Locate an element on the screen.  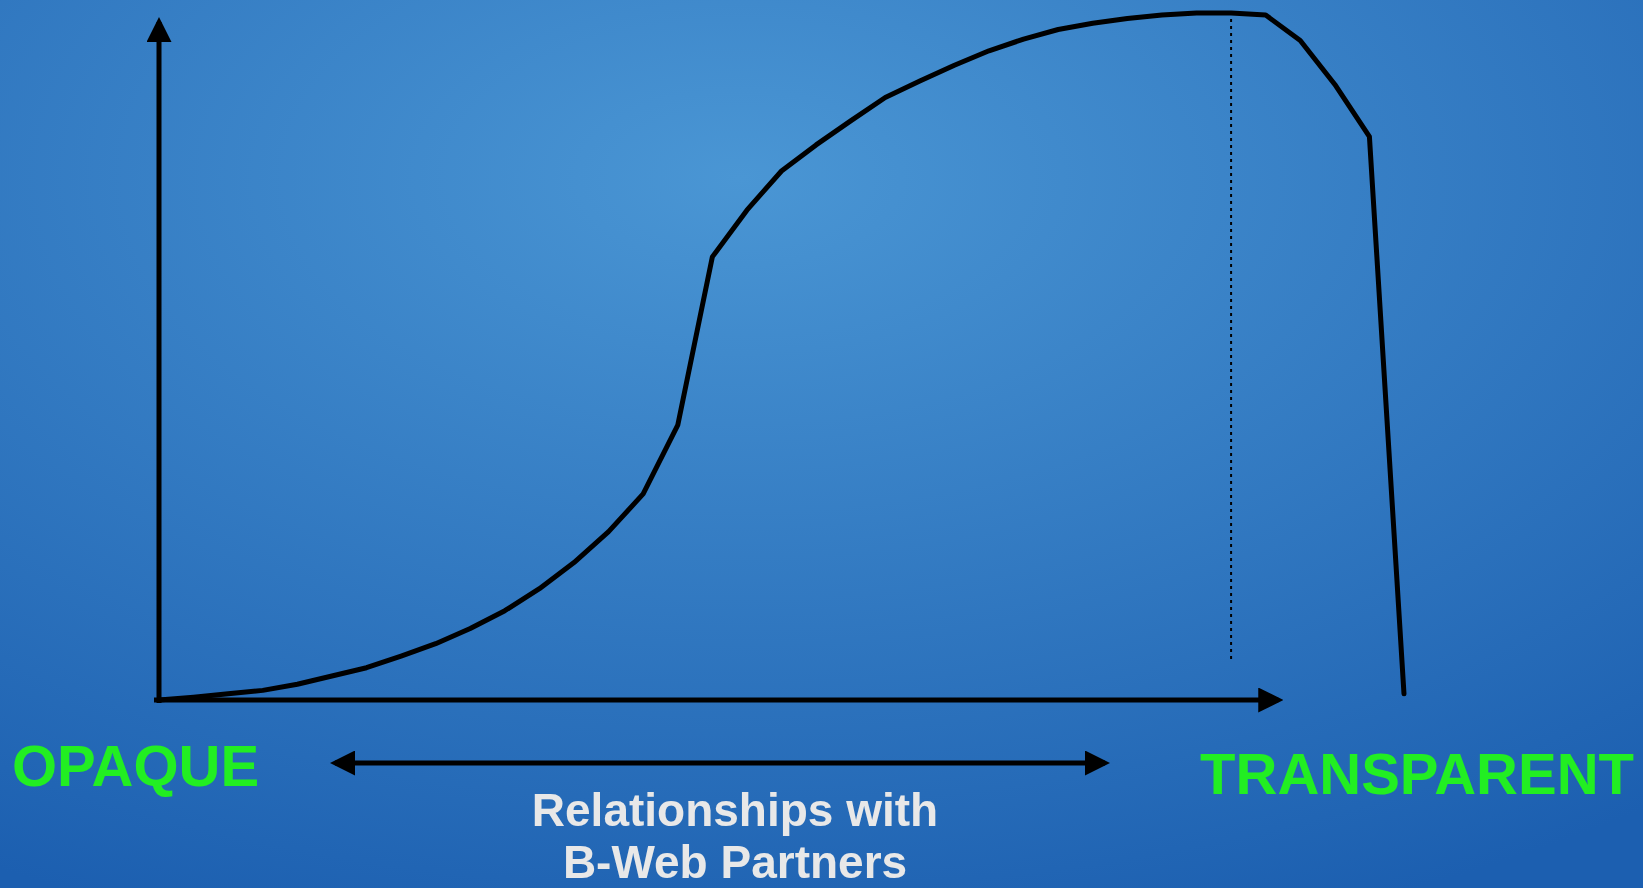
text: TRANSPARENT is located at coordinates (1417, 773).